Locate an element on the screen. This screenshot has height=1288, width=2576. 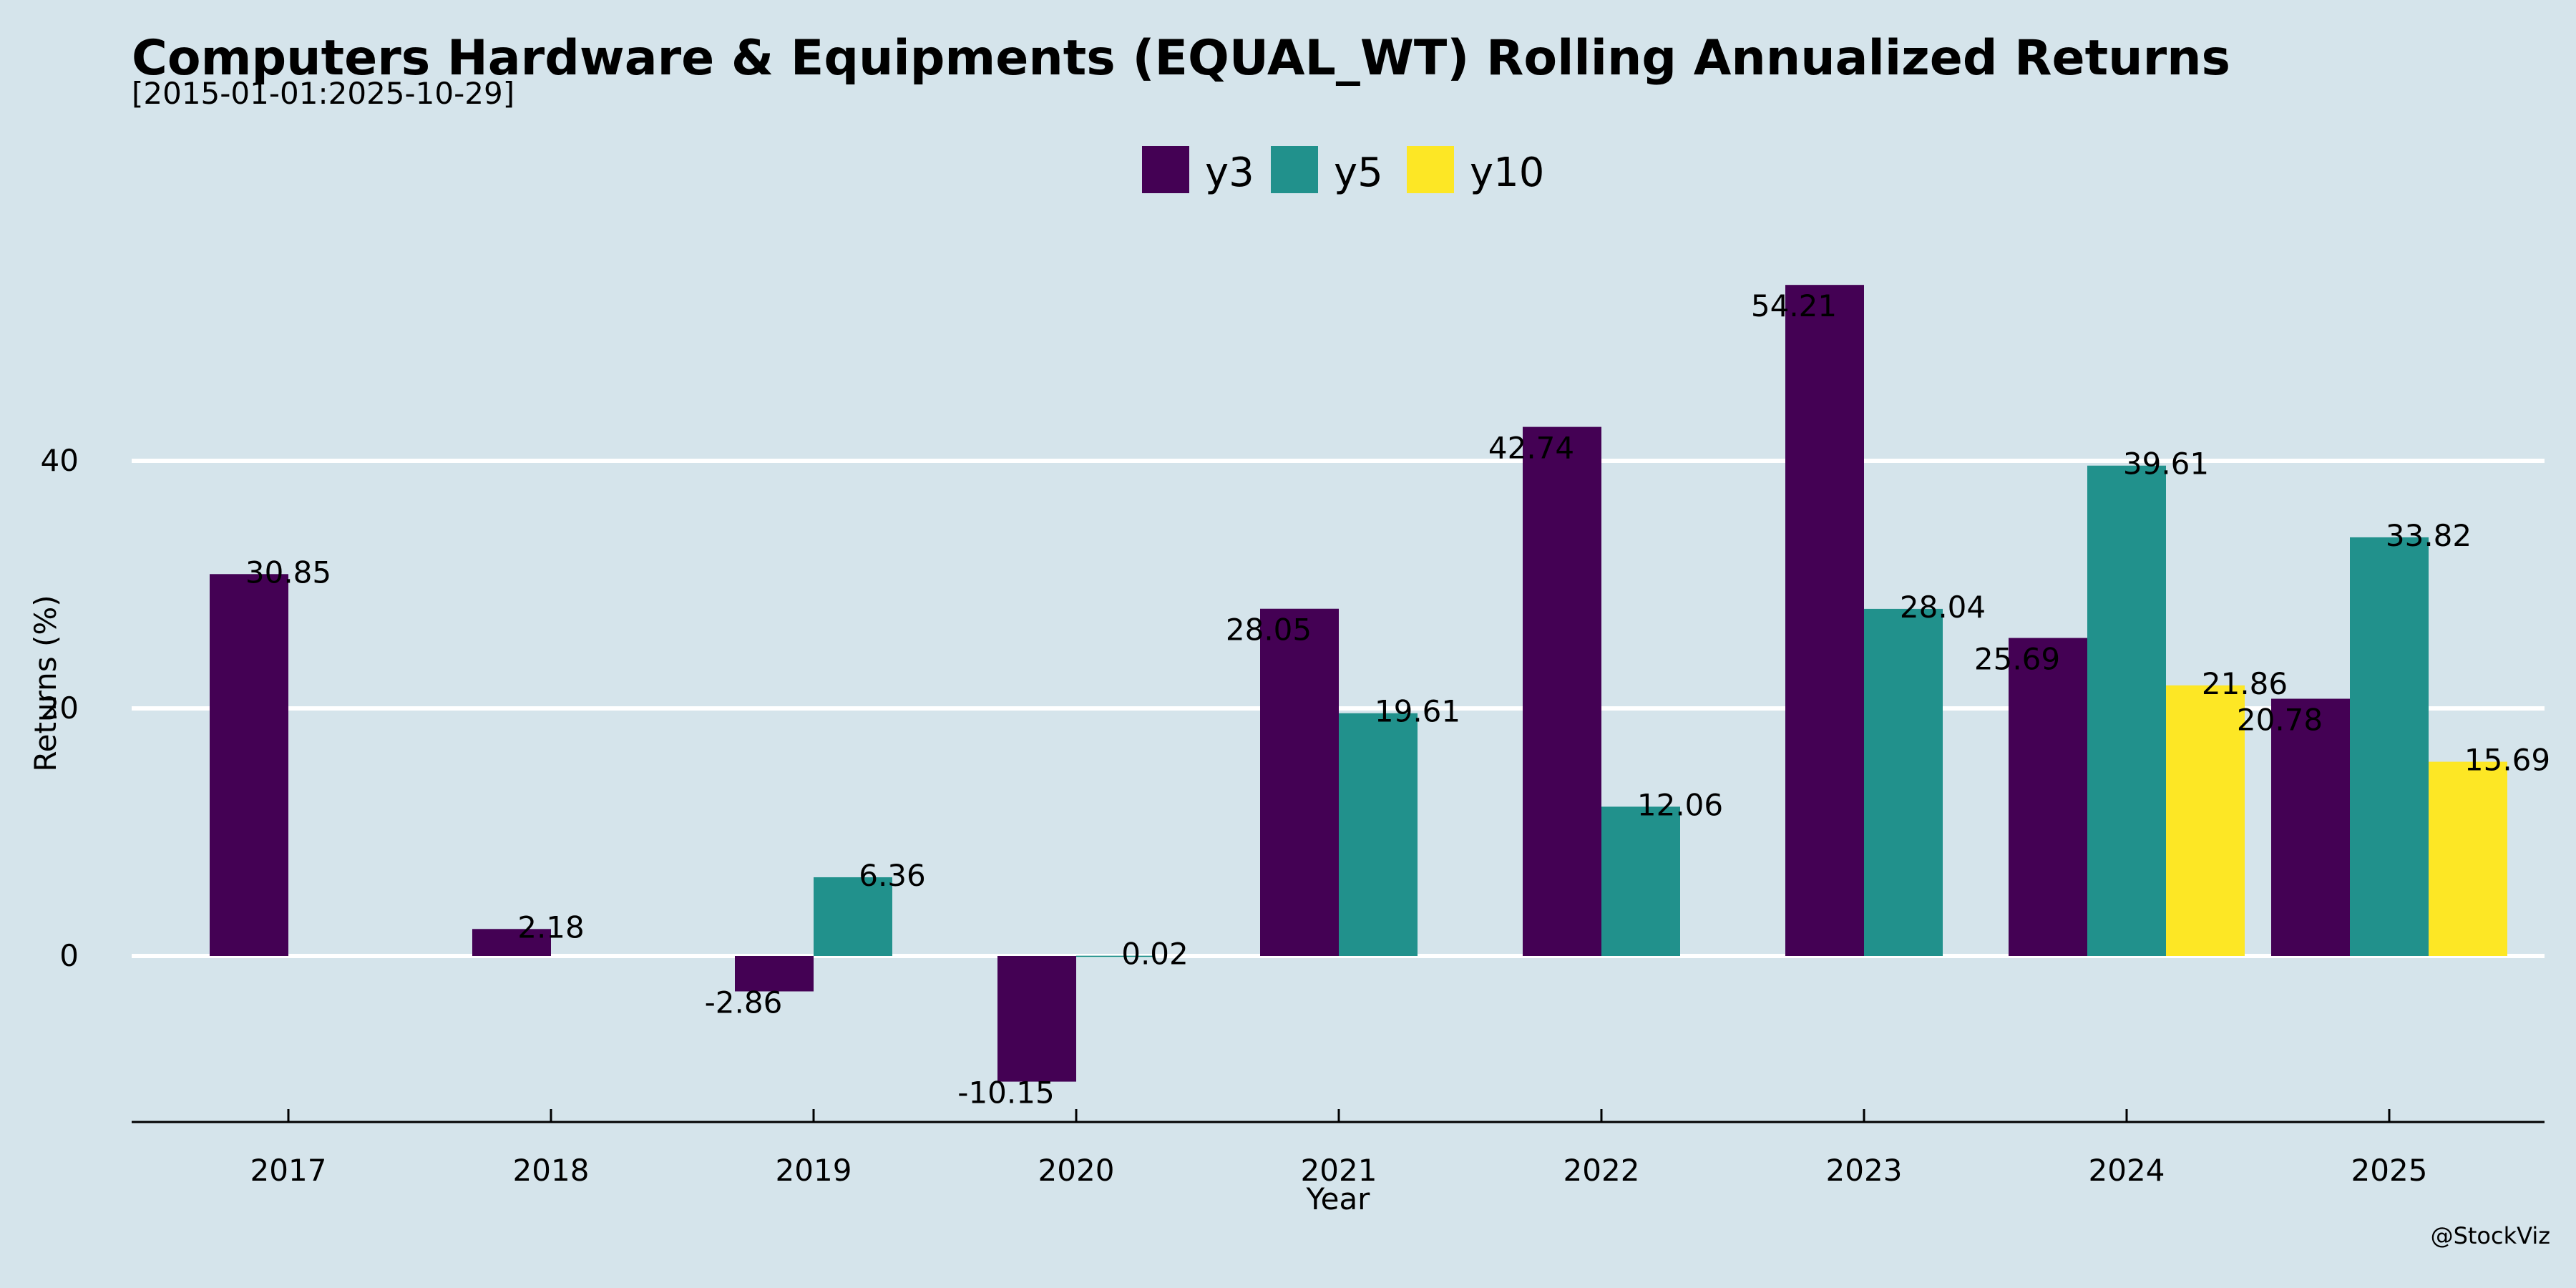
watermark: @StockViz is located at coordinates (2490, 1235).